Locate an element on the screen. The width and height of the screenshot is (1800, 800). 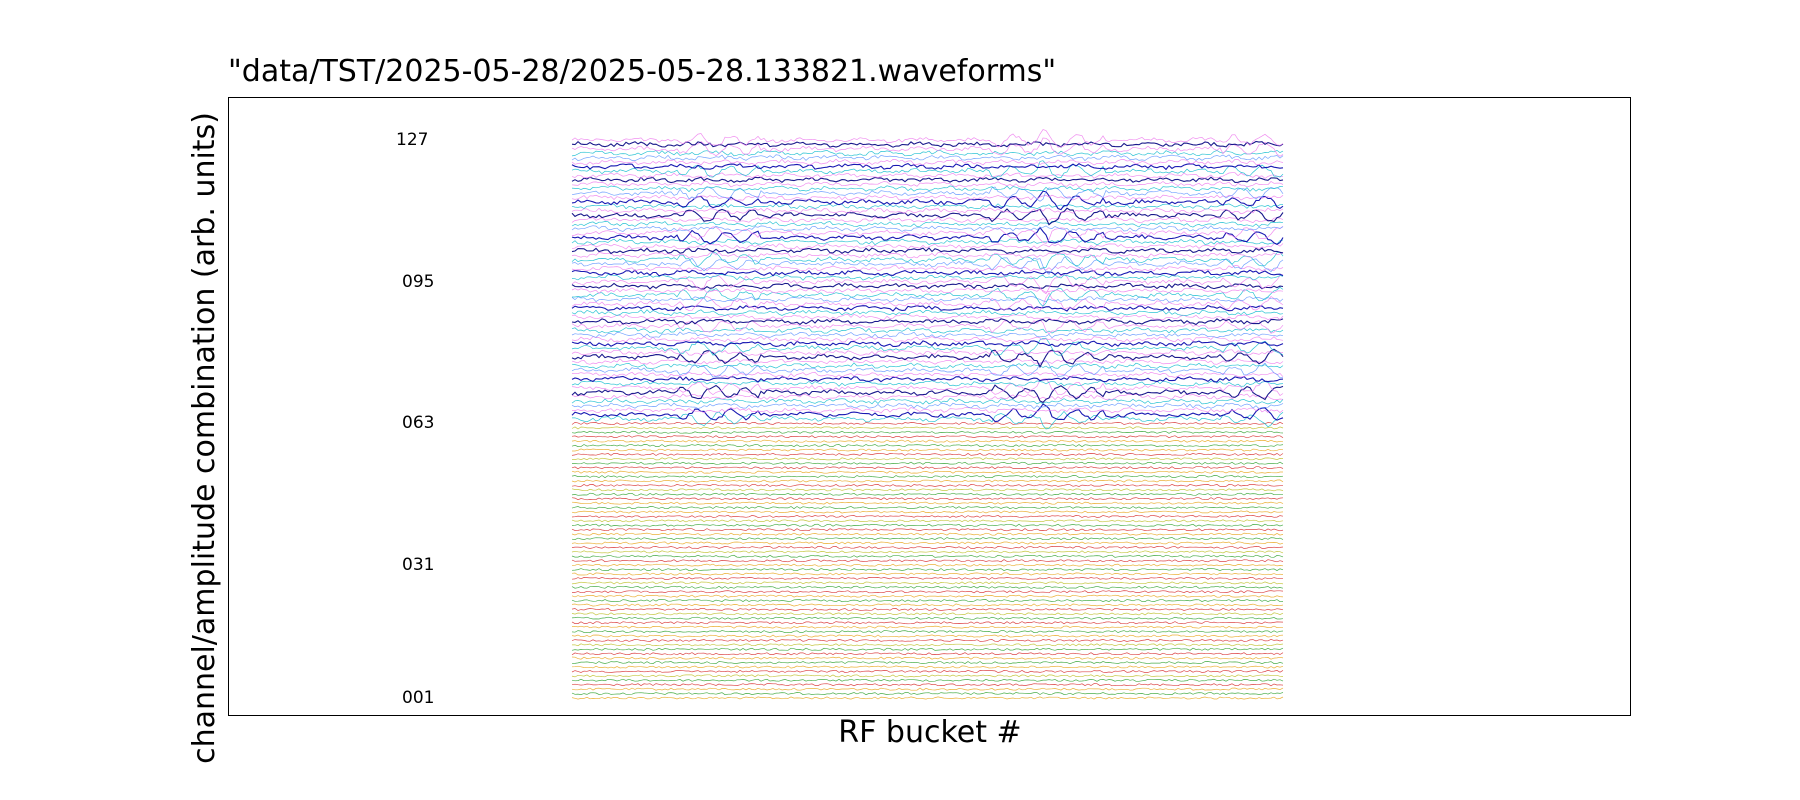
y-tick-label: 001 is located at coordinates (418, 698).